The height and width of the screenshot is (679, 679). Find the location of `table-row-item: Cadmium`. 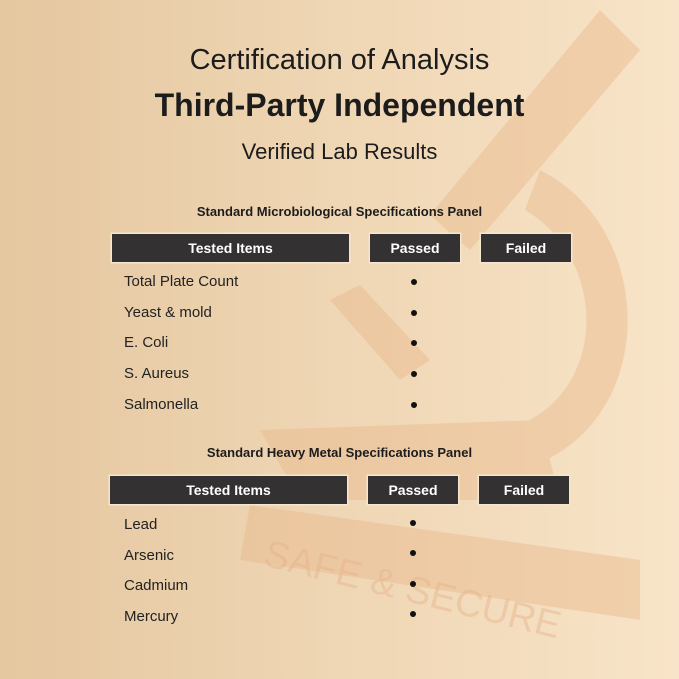

table-row-item: Cadmium is located at coordinates (156, 585).